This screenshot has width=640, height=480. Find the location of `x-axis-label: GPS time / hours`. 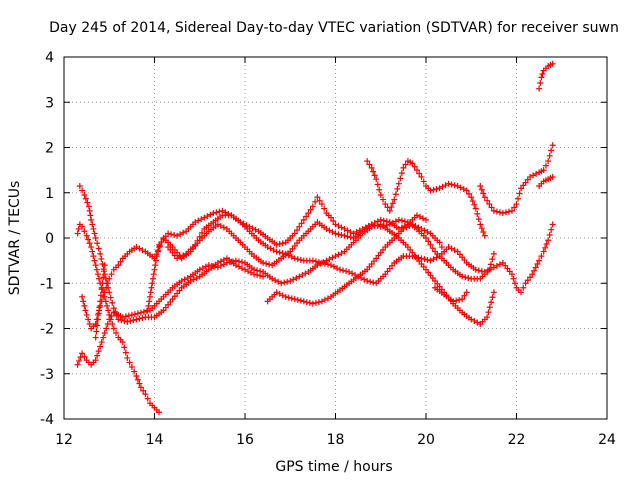

x-axis-label: GPS time / hours is located at coordinates (333, 467).